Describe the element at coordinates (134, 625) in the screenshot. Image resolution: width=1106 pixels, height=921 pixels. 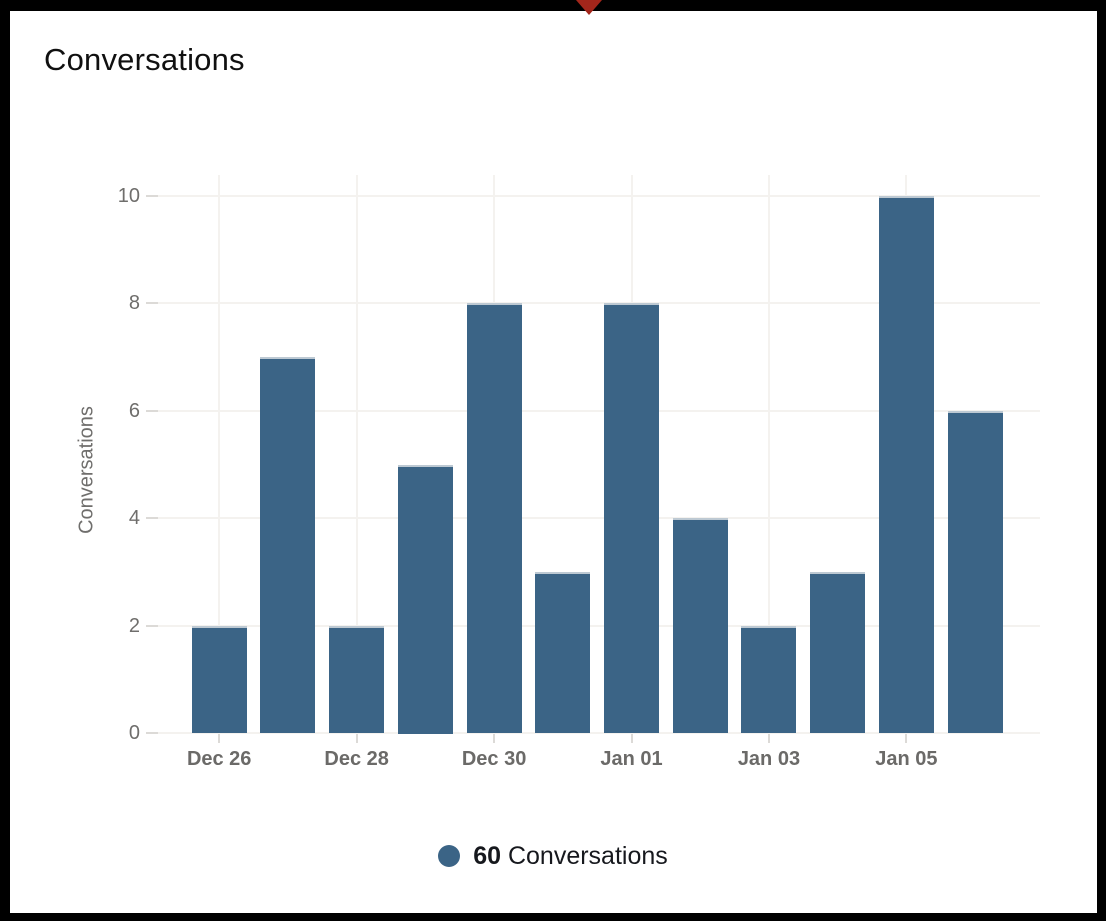
I see `y-tick-label: 2` at that location.